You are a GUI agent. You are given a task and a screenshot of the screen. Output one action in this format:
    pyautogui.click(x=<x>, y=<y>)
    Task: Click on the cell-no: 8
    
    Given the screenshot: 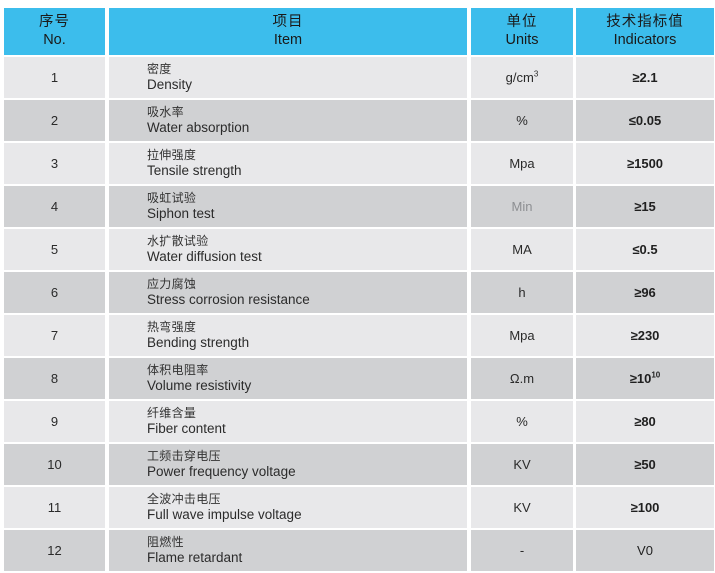 What is the action you would take?
    pyautogui.click(x=54, y=378)
    